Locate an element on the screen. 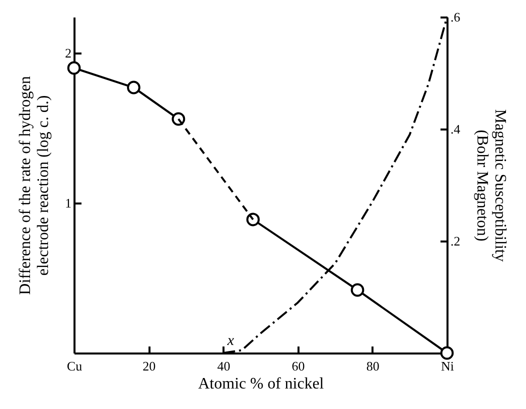  x-tick-label: 20 is located at coordinates (149, 366).